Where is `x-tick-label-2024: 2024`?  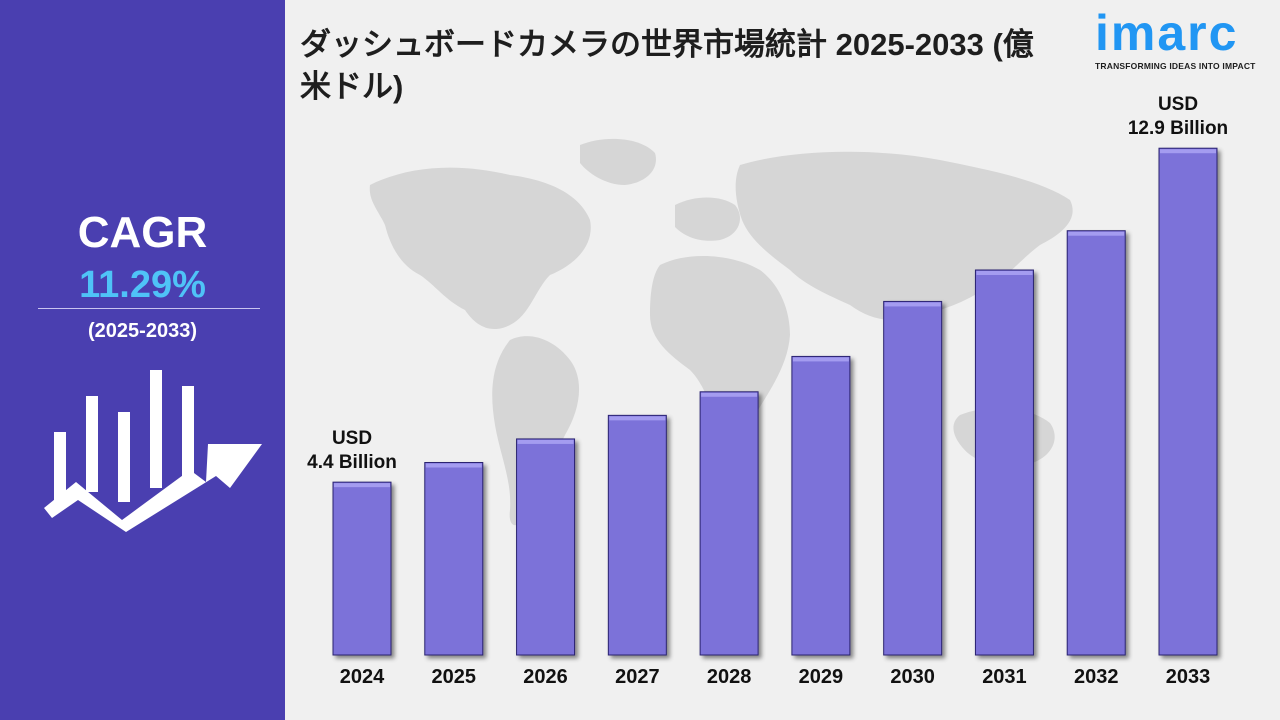 x-tick-label-2024: 2024 is located at coordinates (362, 677).